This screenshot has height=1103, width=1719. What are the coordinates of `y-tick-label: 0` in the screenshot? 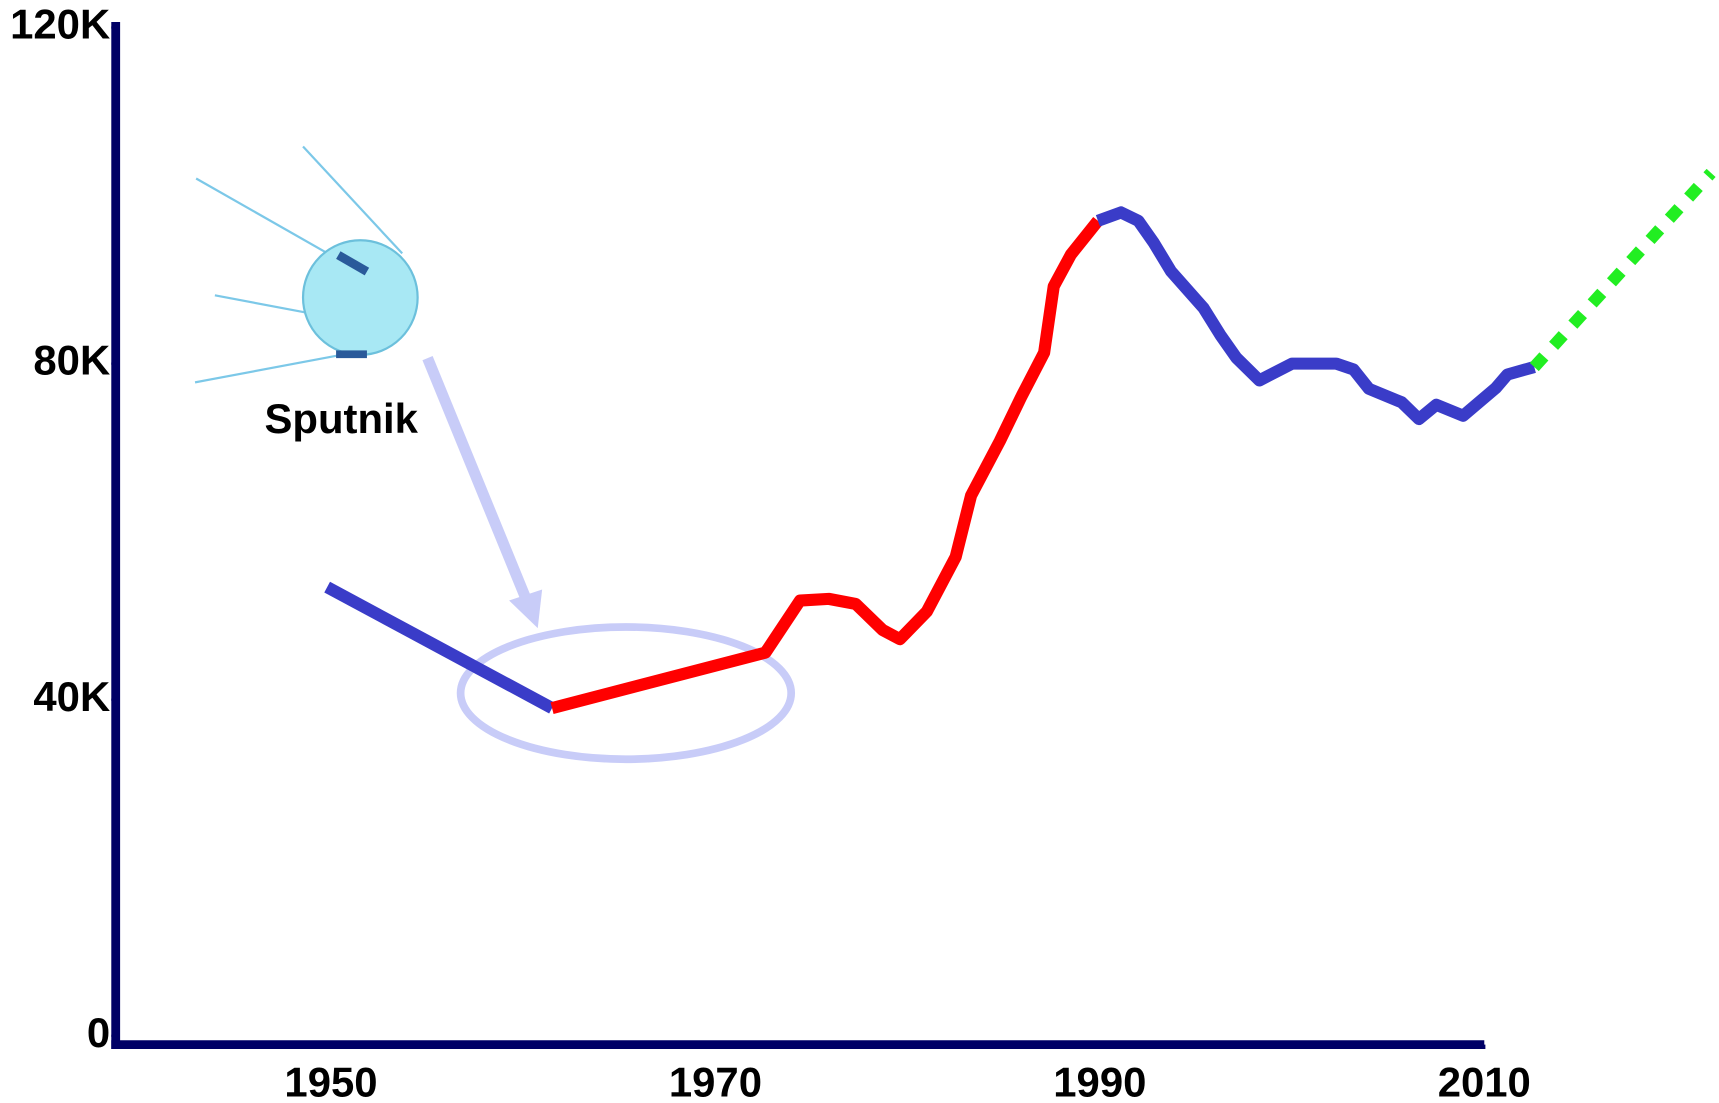 It's located at (98, 1032).